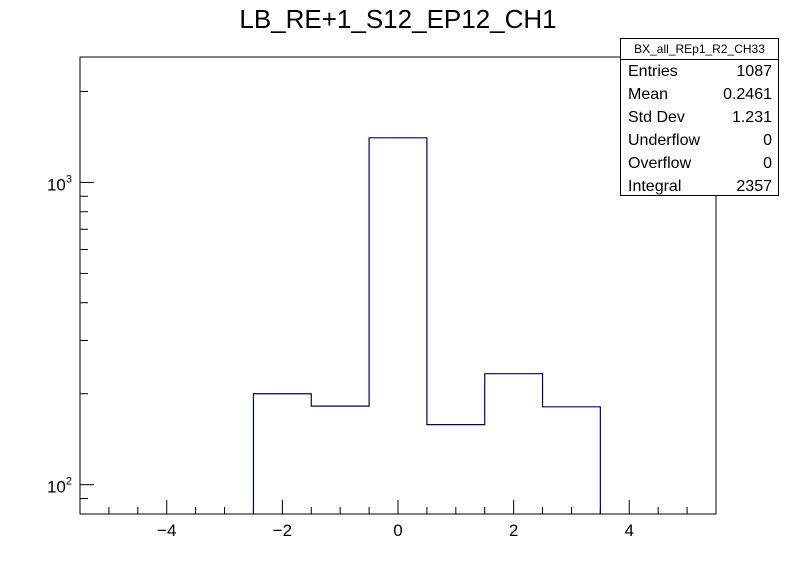 The height and width of the screenshot is (572, 796). What do you see at coordinates (699, 49) in the screenshot?
I see `stats-box-name: BX_all_REp1_R2_CH33` at bounding box center [699, 49].